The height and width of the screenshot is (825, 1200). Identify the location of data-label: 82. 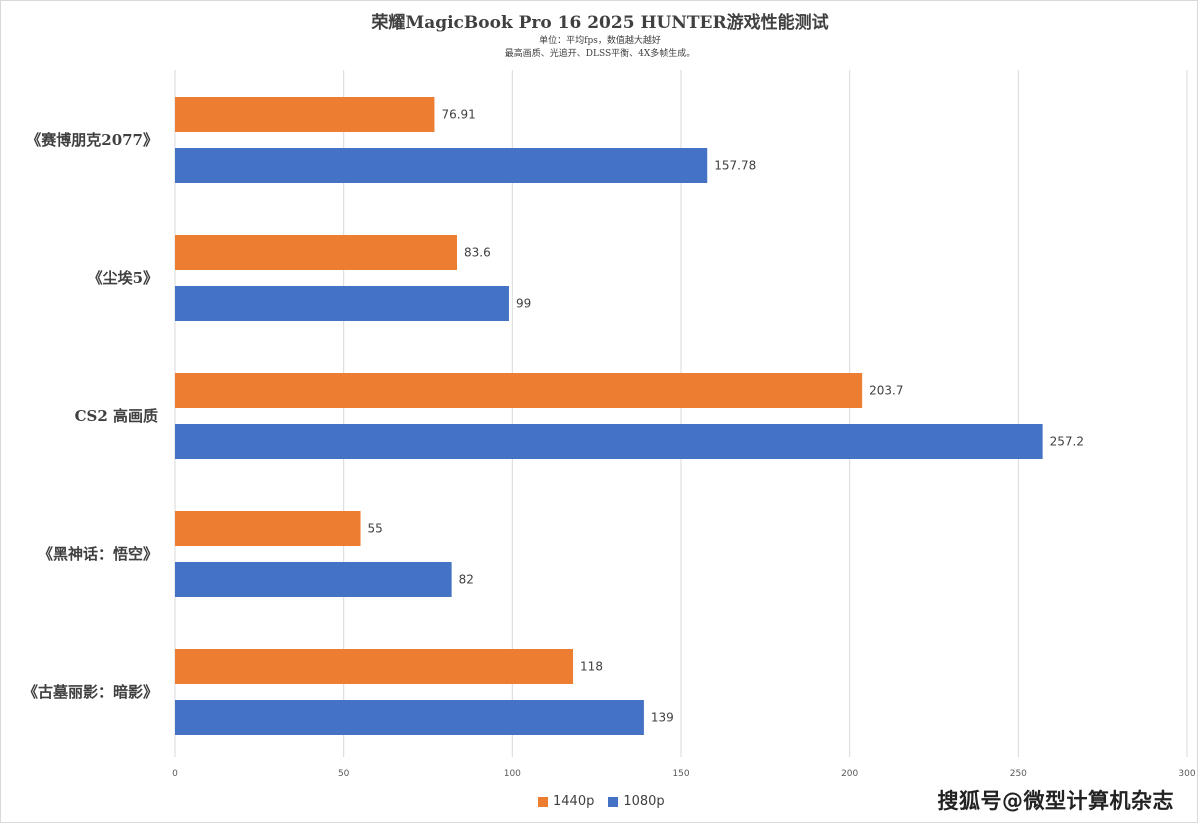
(466, 580).